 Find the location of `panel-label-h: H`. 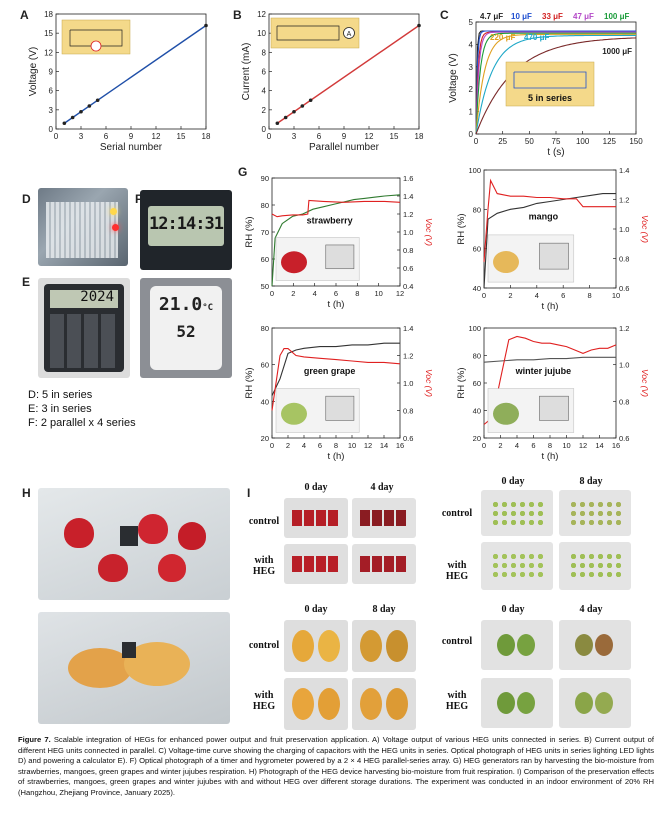

panel-label-h: H is located at coordinates (26, 493).